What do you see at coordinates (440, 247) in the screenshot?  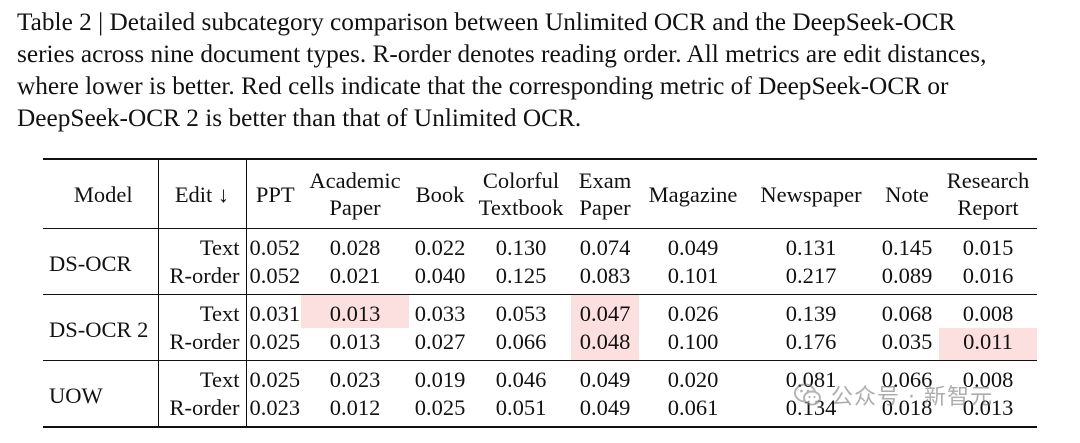 I see `metric-cell: 0.022` at bounding box center [440, 247].